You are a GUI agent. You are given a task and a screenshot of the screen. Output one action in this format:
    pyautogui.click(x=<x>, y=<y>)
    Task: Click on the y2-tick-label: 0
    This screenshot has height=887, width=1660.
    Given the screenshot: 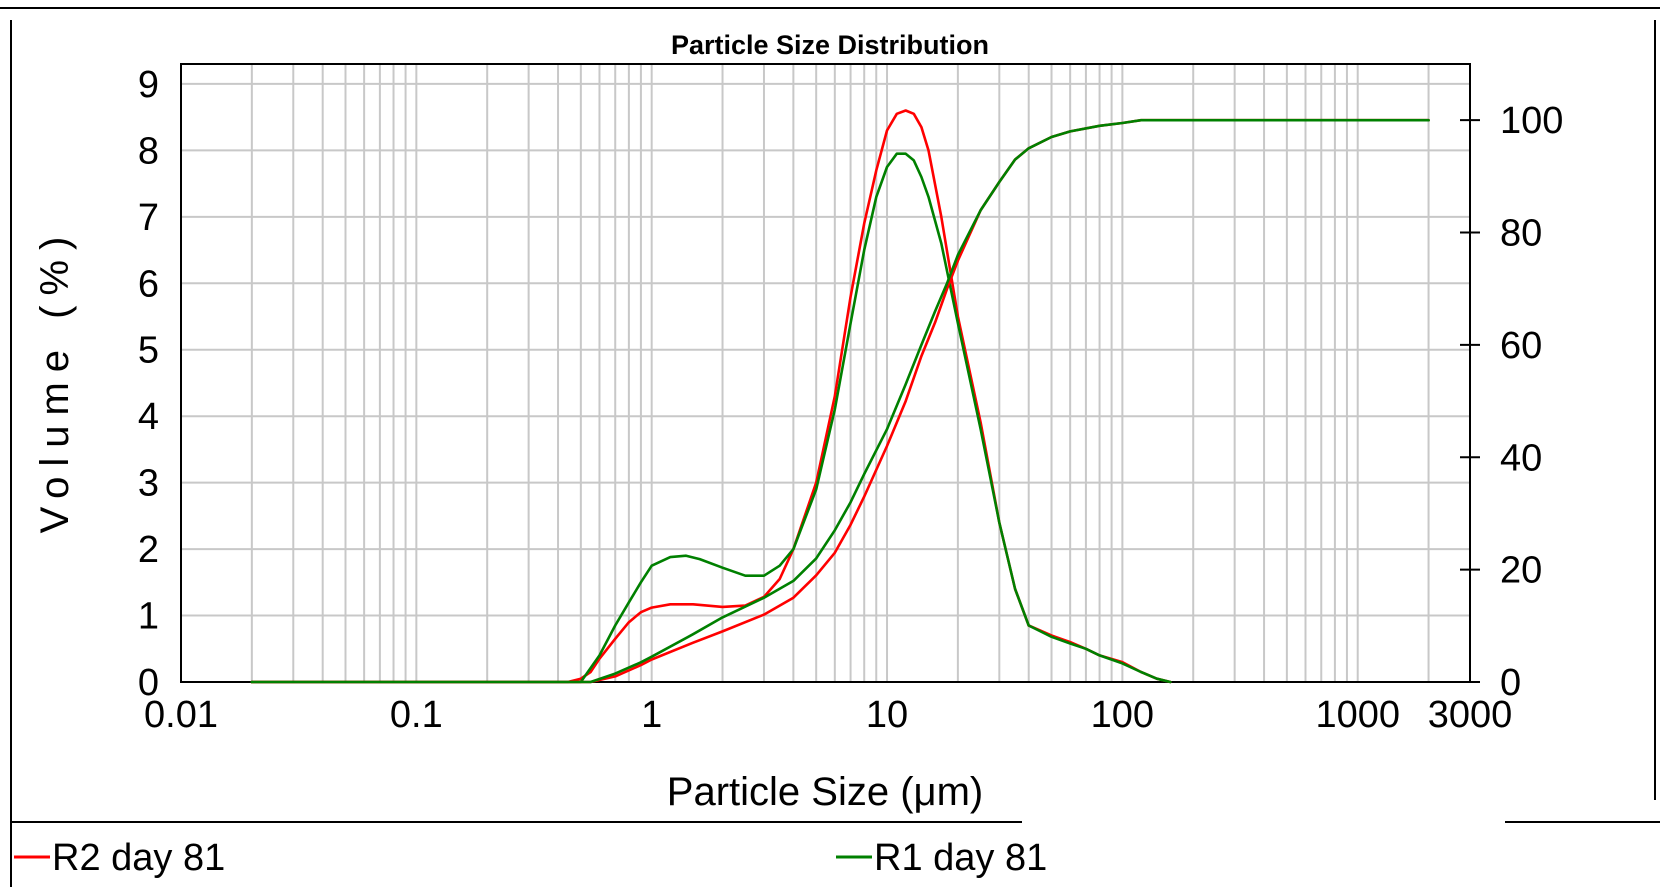 What is the action you would take?
    pyautogui.click(x=1510, y=683)
    